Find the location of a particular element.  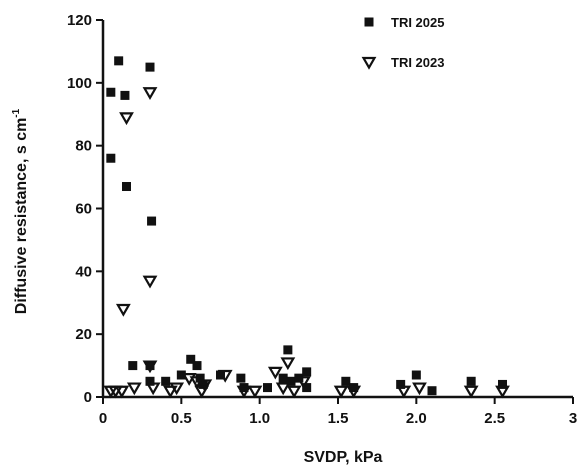

y-tick-label: 100 is located at coordinates (79, 83).